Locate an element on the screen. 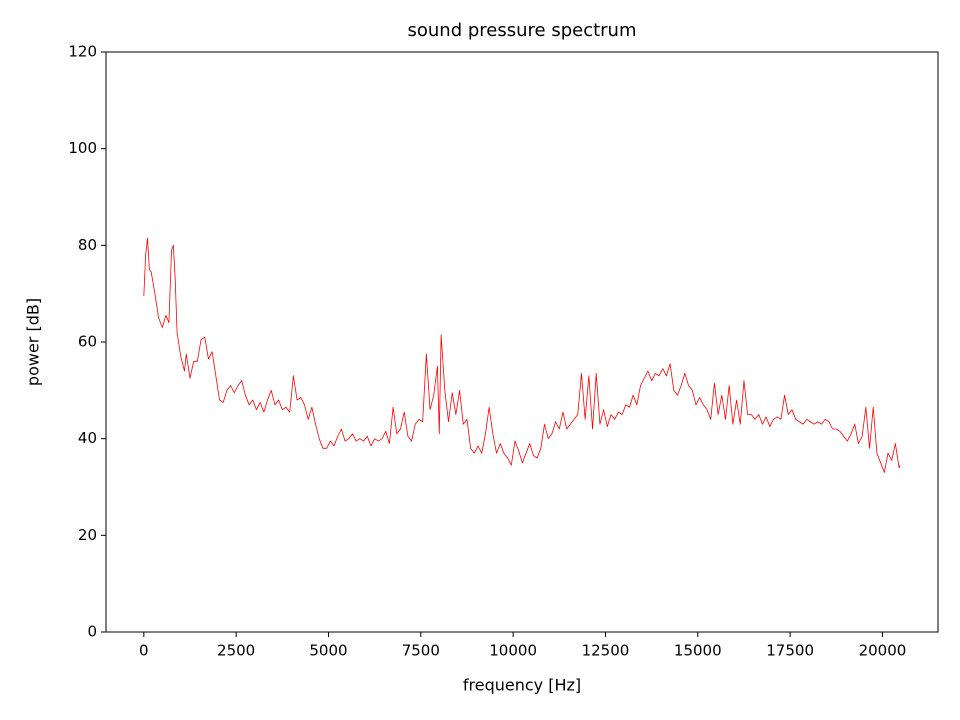 The width and height of the screenshot is (960, 720). x-tick-label: 2500 is located at coordinates (236, 651).